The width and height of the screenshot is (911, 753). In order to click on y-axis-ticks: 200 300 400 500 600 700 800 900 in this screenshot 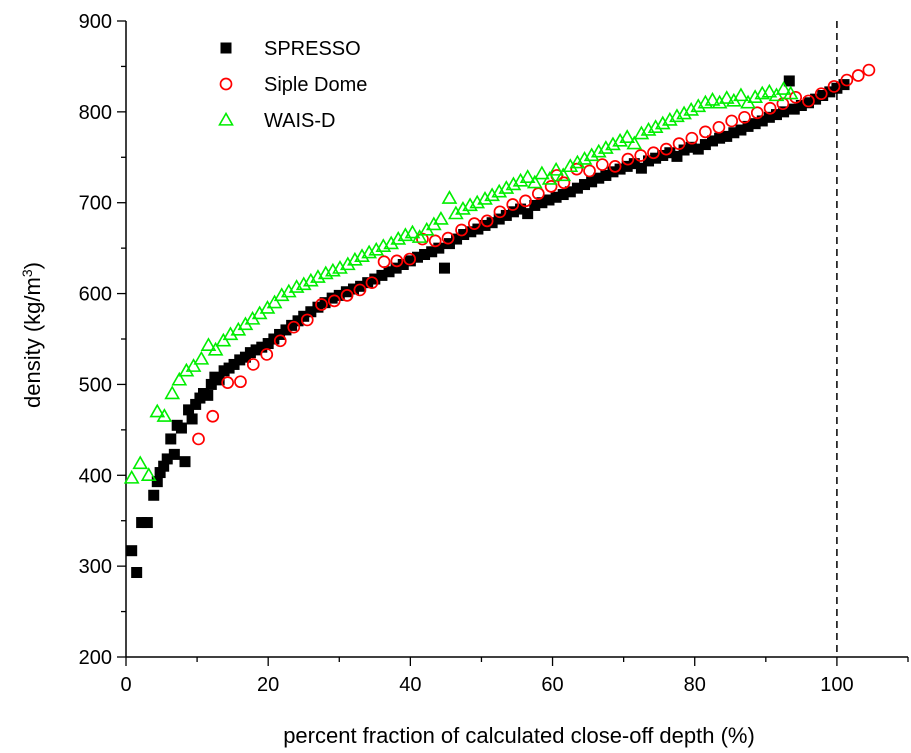, I will do `click(102, 340)`.